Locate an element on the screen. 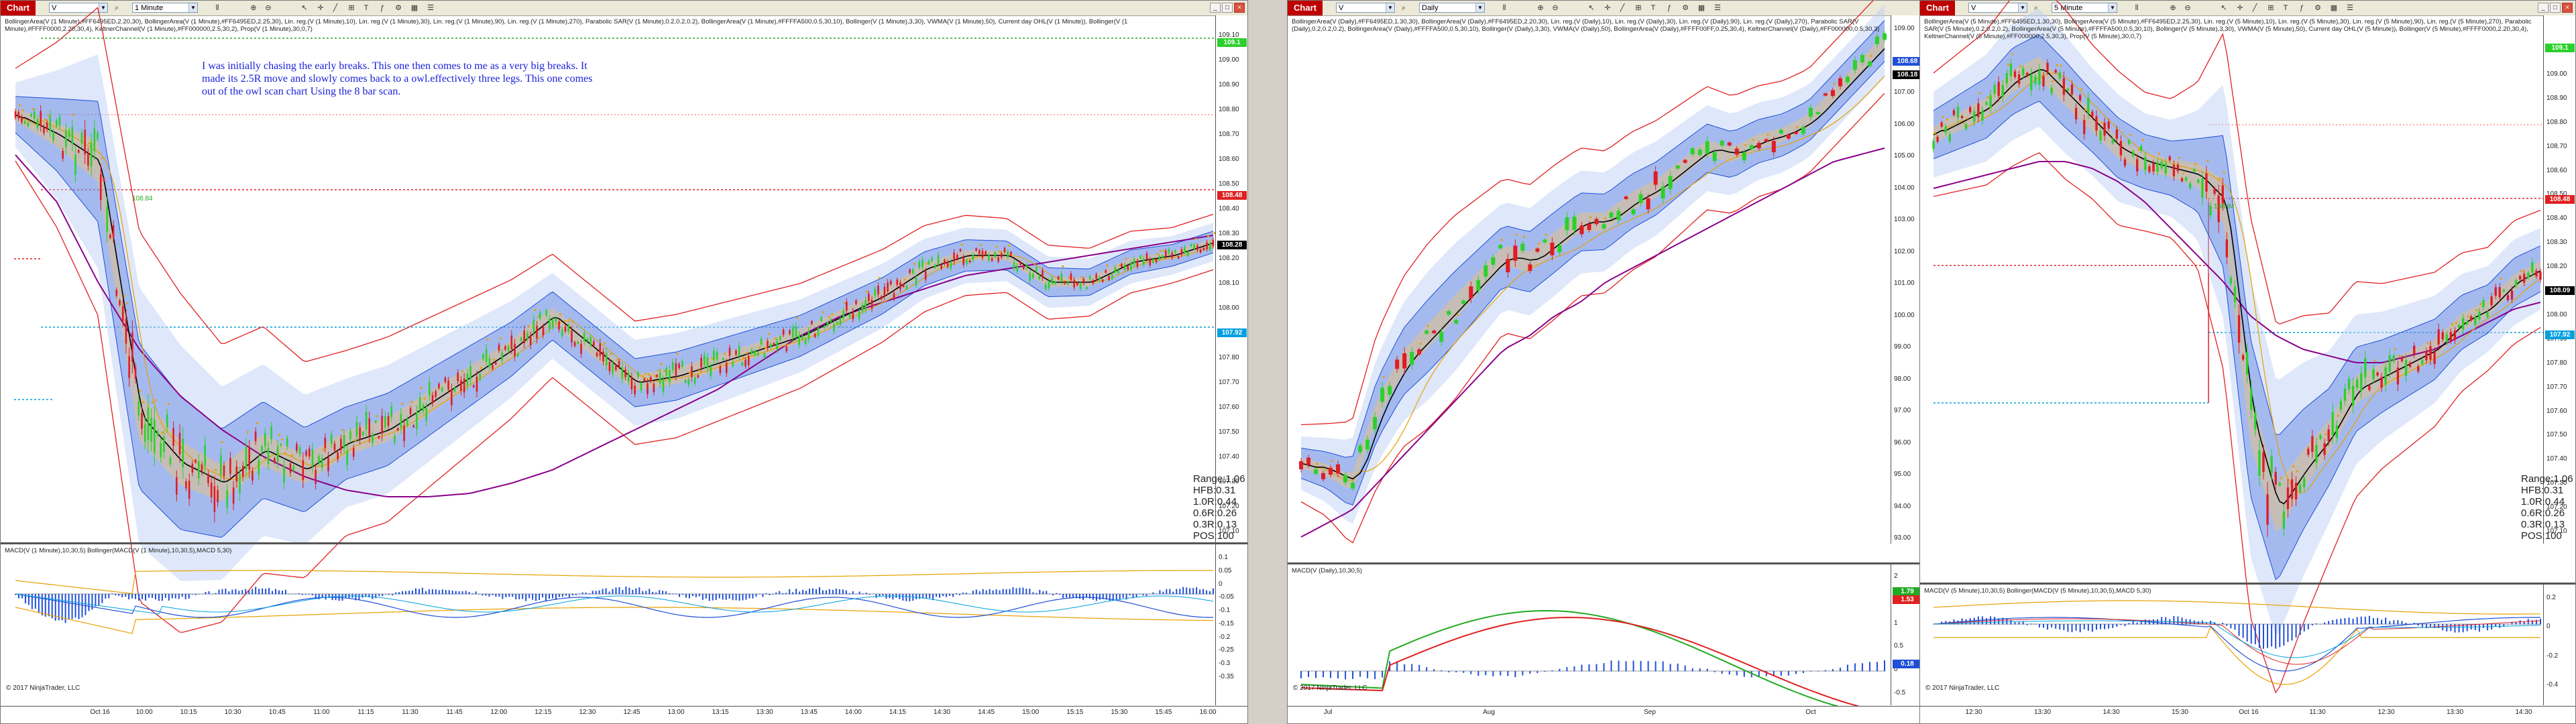 The width and height of the screenshot is (2576, 724). price-tick-label: 107.10 is located at coordinates (1229, 531).